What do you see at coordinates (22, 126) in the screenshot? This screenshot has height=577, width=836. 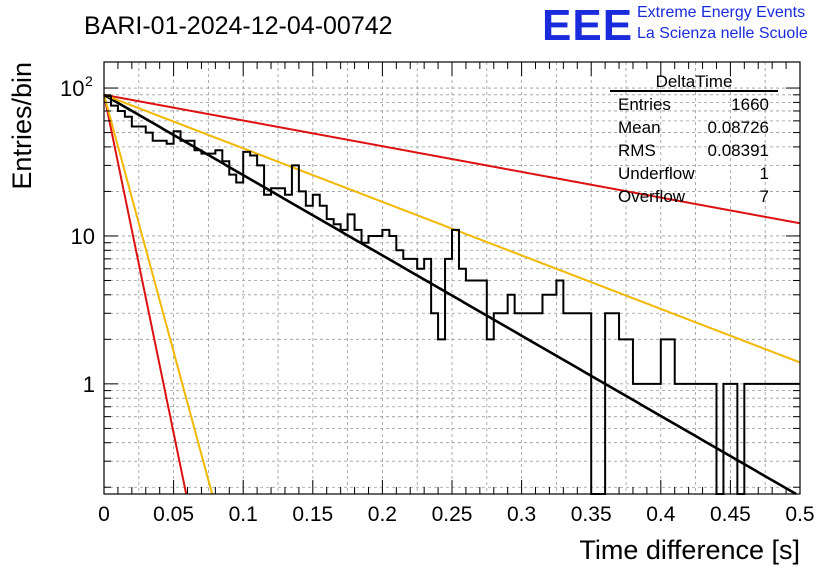 I see `y-axis-title: Entries/bin` at bounding box center [22, 126].